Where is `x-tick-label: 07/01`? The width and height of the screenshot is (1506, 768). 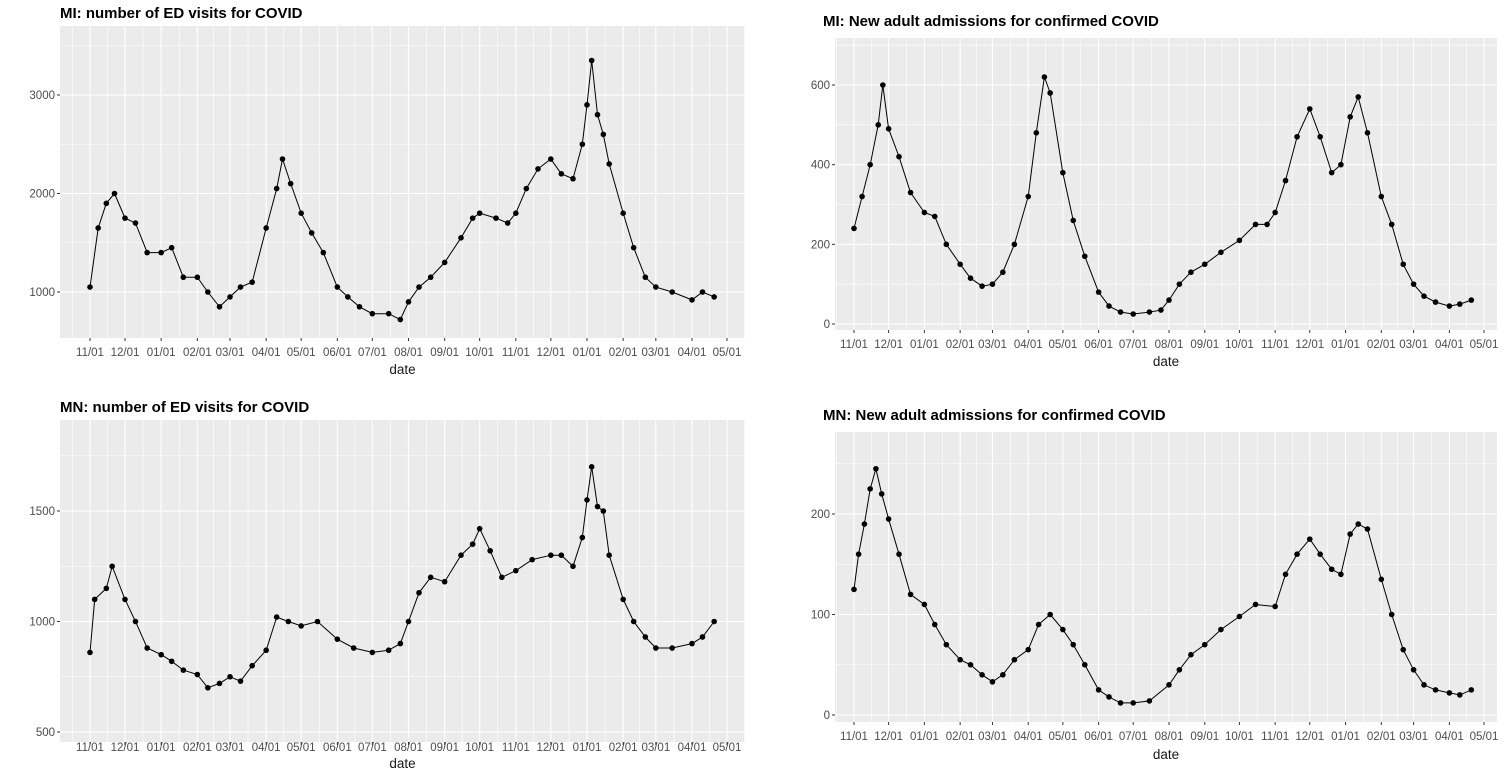
x-tick-label: 07/01 is located at coordinates (372, 748).